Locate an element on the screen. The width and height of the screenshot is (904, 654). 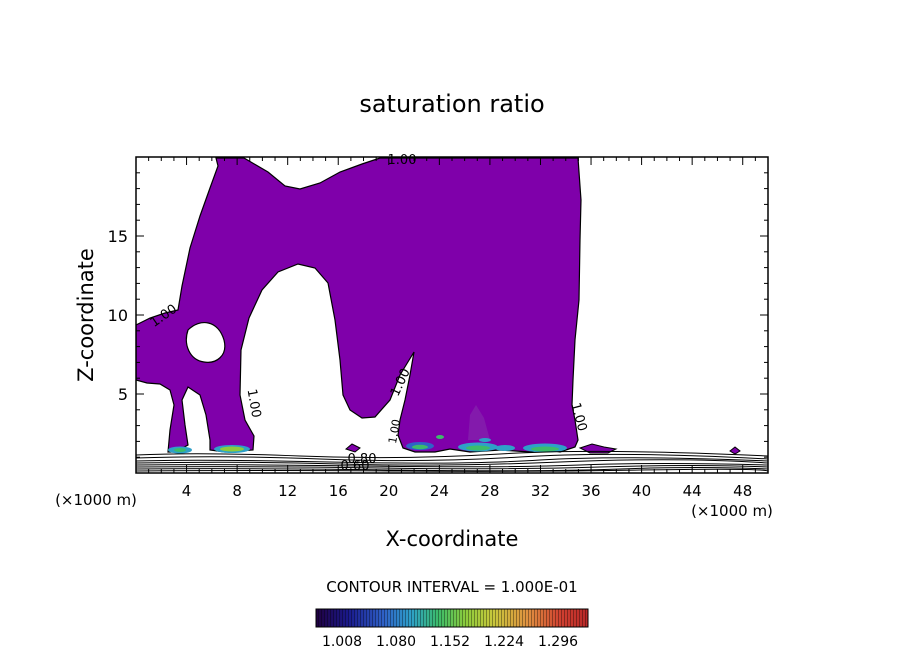
x-tick-label: 32 is located at coordinates (540, 491).